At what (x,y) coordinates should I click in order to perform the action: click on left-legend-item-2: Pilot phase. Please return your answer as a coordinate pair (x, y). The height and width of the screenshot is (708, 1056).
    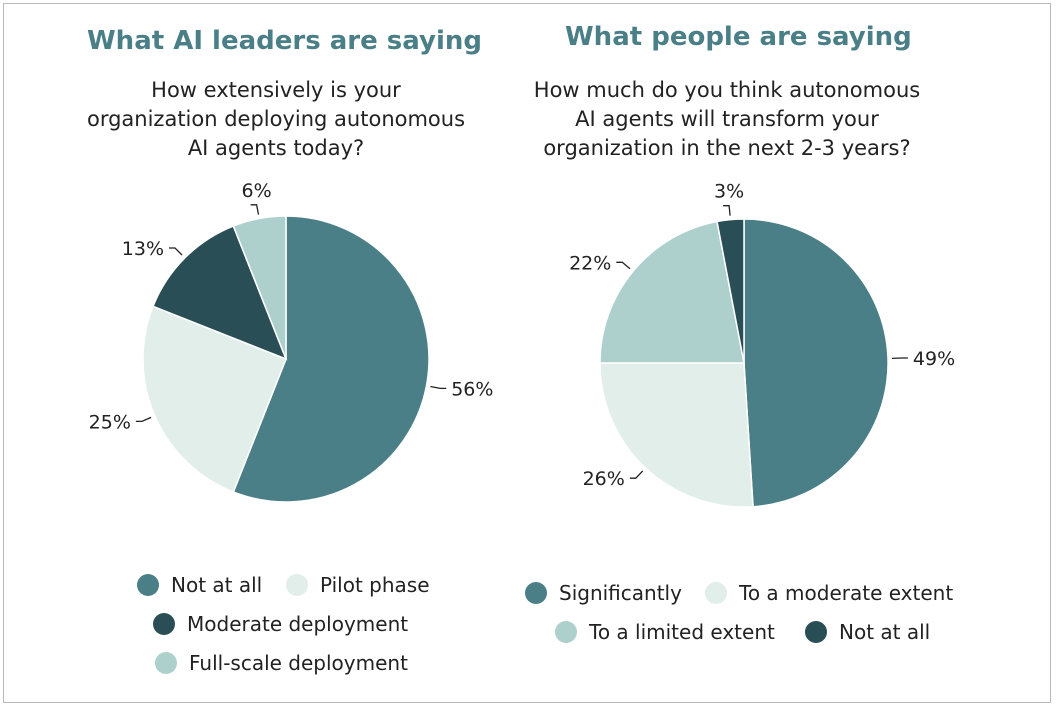
    Looking at the image, I should click on (358, 585).